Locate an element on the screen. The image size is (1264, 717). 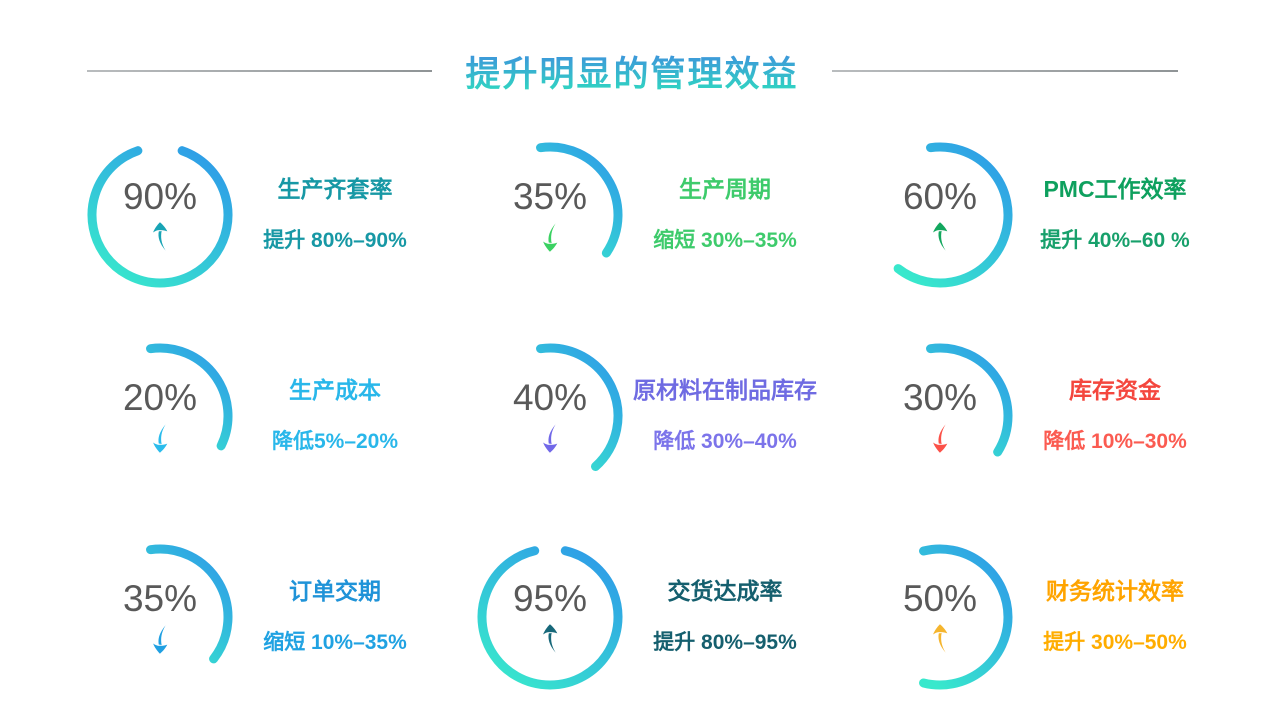
metric-card: 50% 财务统计效率 提升 30%–50% is located at coordinates (1060, 616).